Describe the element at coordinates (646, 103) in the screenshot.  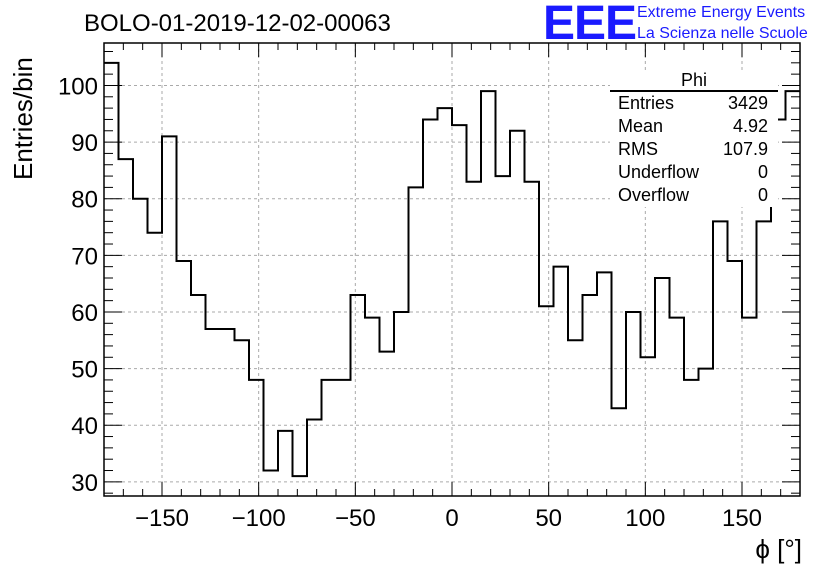
I see `stats-label: Entries` at that location.